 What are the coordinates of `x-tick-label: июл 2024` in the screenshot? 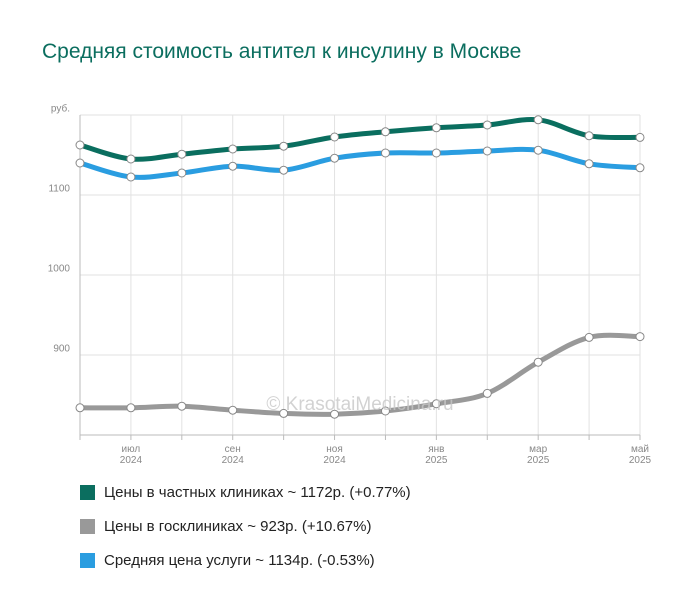 It's located at (131, 455).